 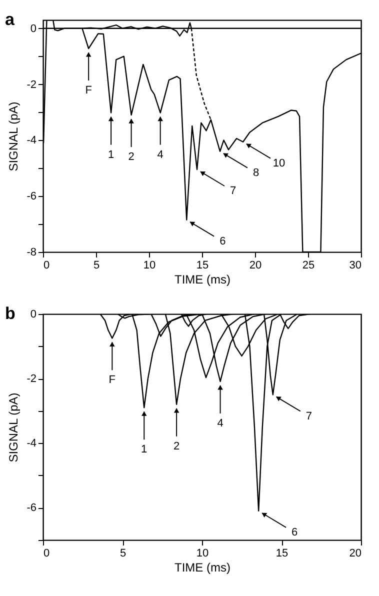 I want to click on y-tick-label: -8, so click(x=31, y=252).